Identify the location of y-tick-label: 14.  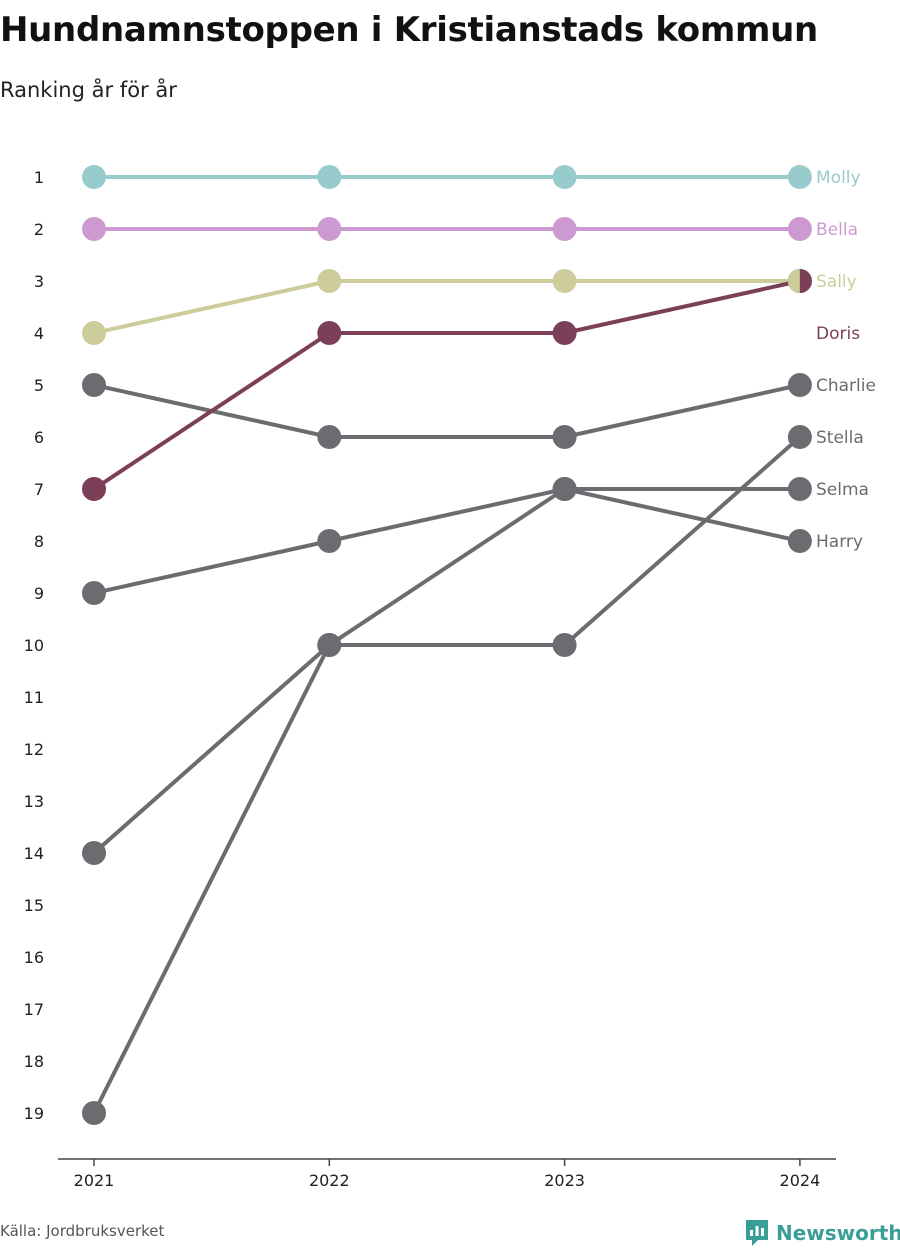
(34, 853).